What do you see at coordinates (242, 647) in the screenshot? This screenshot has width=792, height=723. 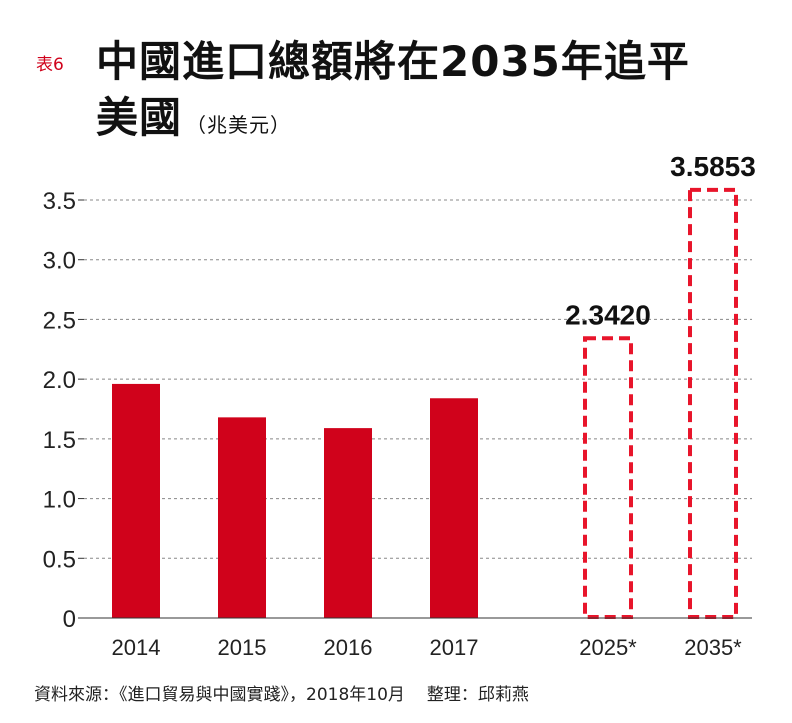 I see `x-tick-label: 2015` at bounding box center [242, 647].